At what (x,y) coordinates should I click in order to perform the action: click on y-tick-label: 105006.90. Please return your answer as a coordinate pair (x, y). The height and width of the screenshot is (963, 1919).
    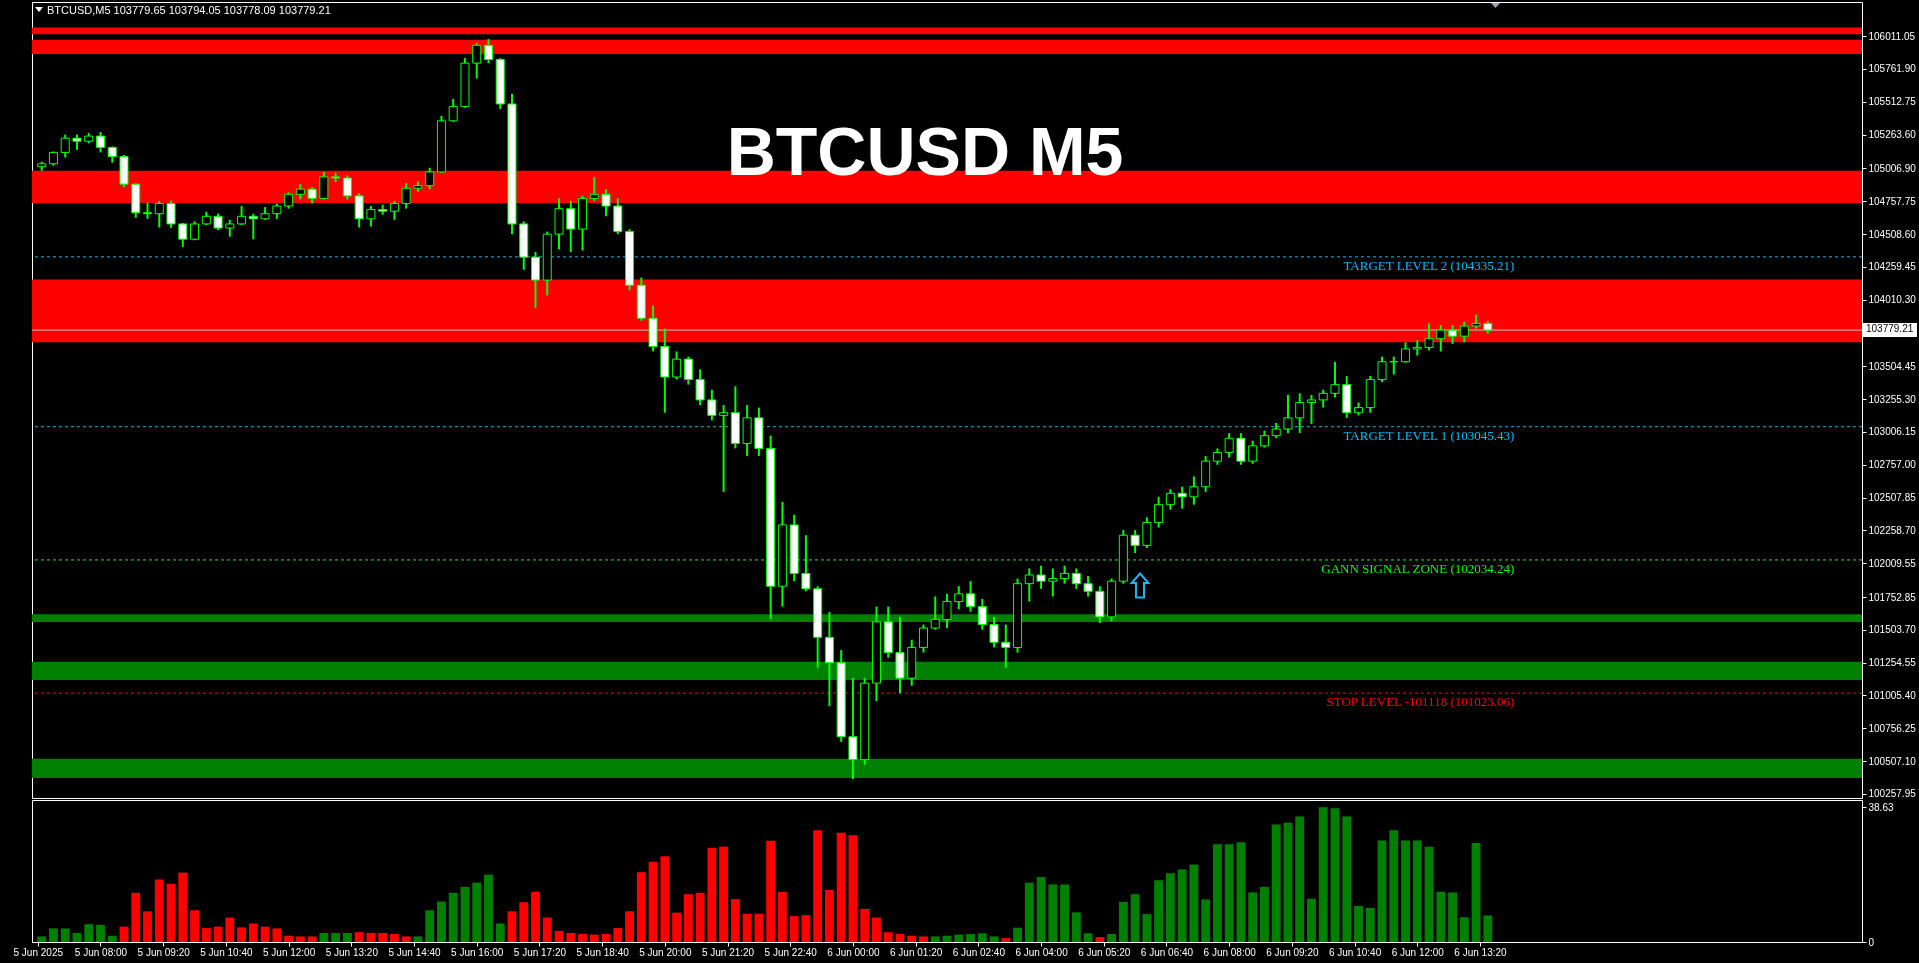
    Looking at the image, I should click on (1892, 168).